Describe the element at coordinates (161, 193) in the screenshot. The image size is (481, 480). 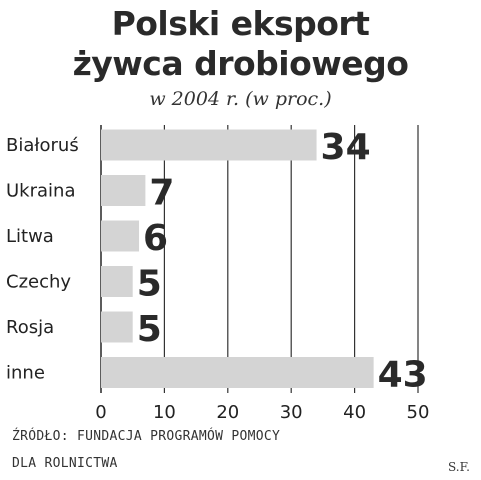
I see `value-label: 7` at that location.